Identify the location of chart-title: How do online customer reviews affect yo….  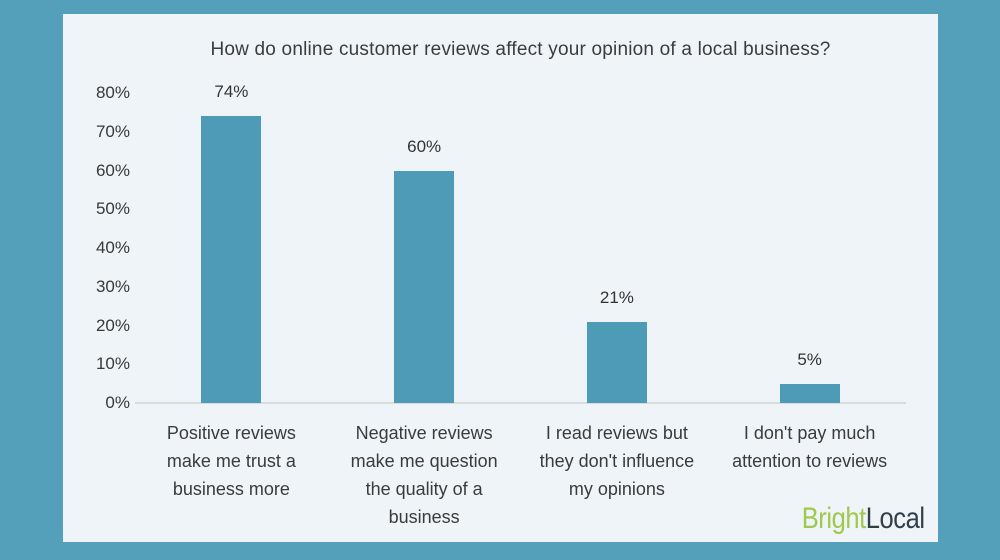
(520, 49).